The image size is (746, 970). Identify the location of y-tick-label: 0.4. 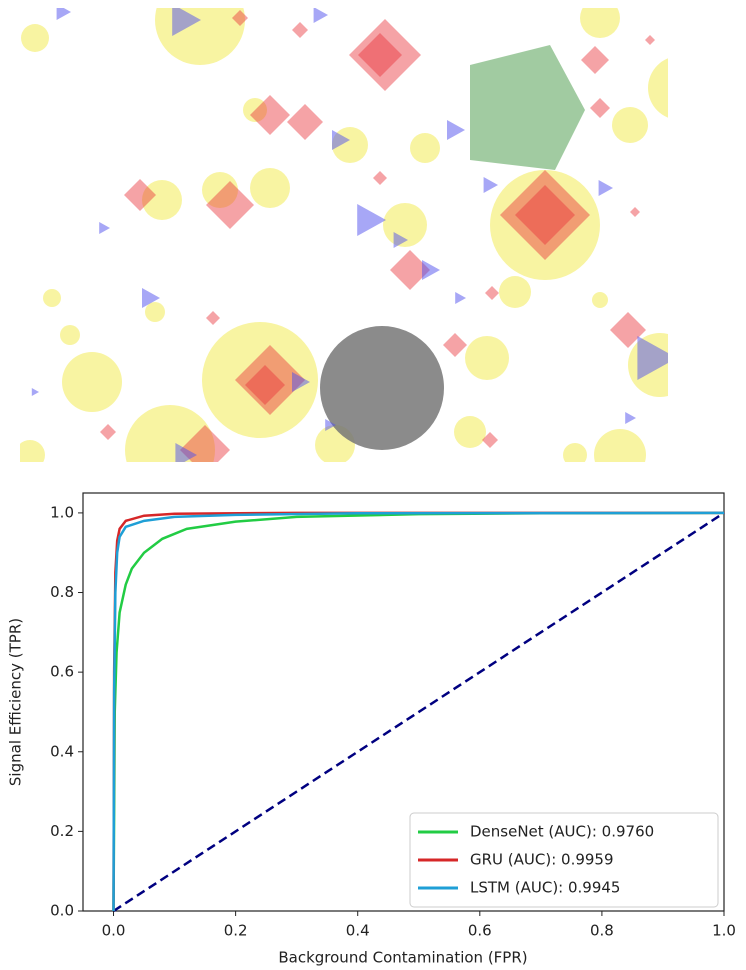
(62, 751).